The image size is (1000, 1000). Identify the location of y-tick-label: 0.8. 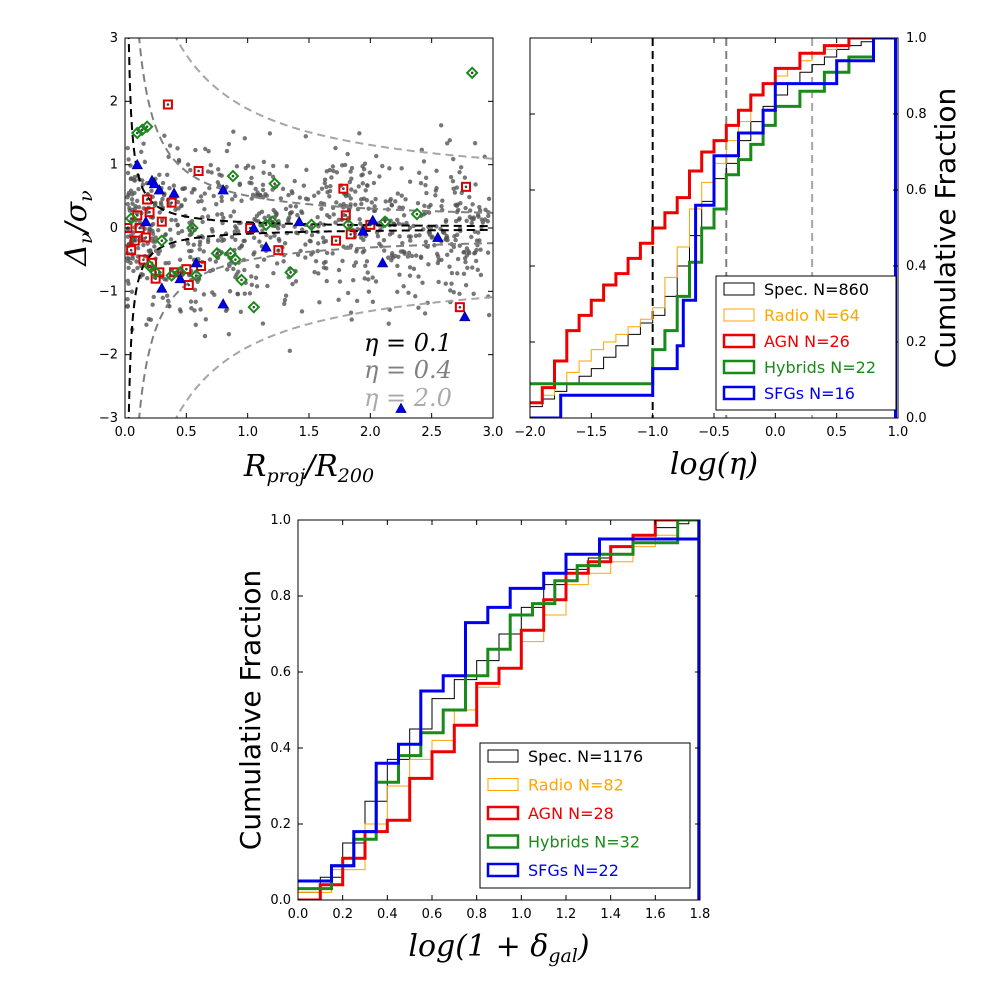
(916, 114).